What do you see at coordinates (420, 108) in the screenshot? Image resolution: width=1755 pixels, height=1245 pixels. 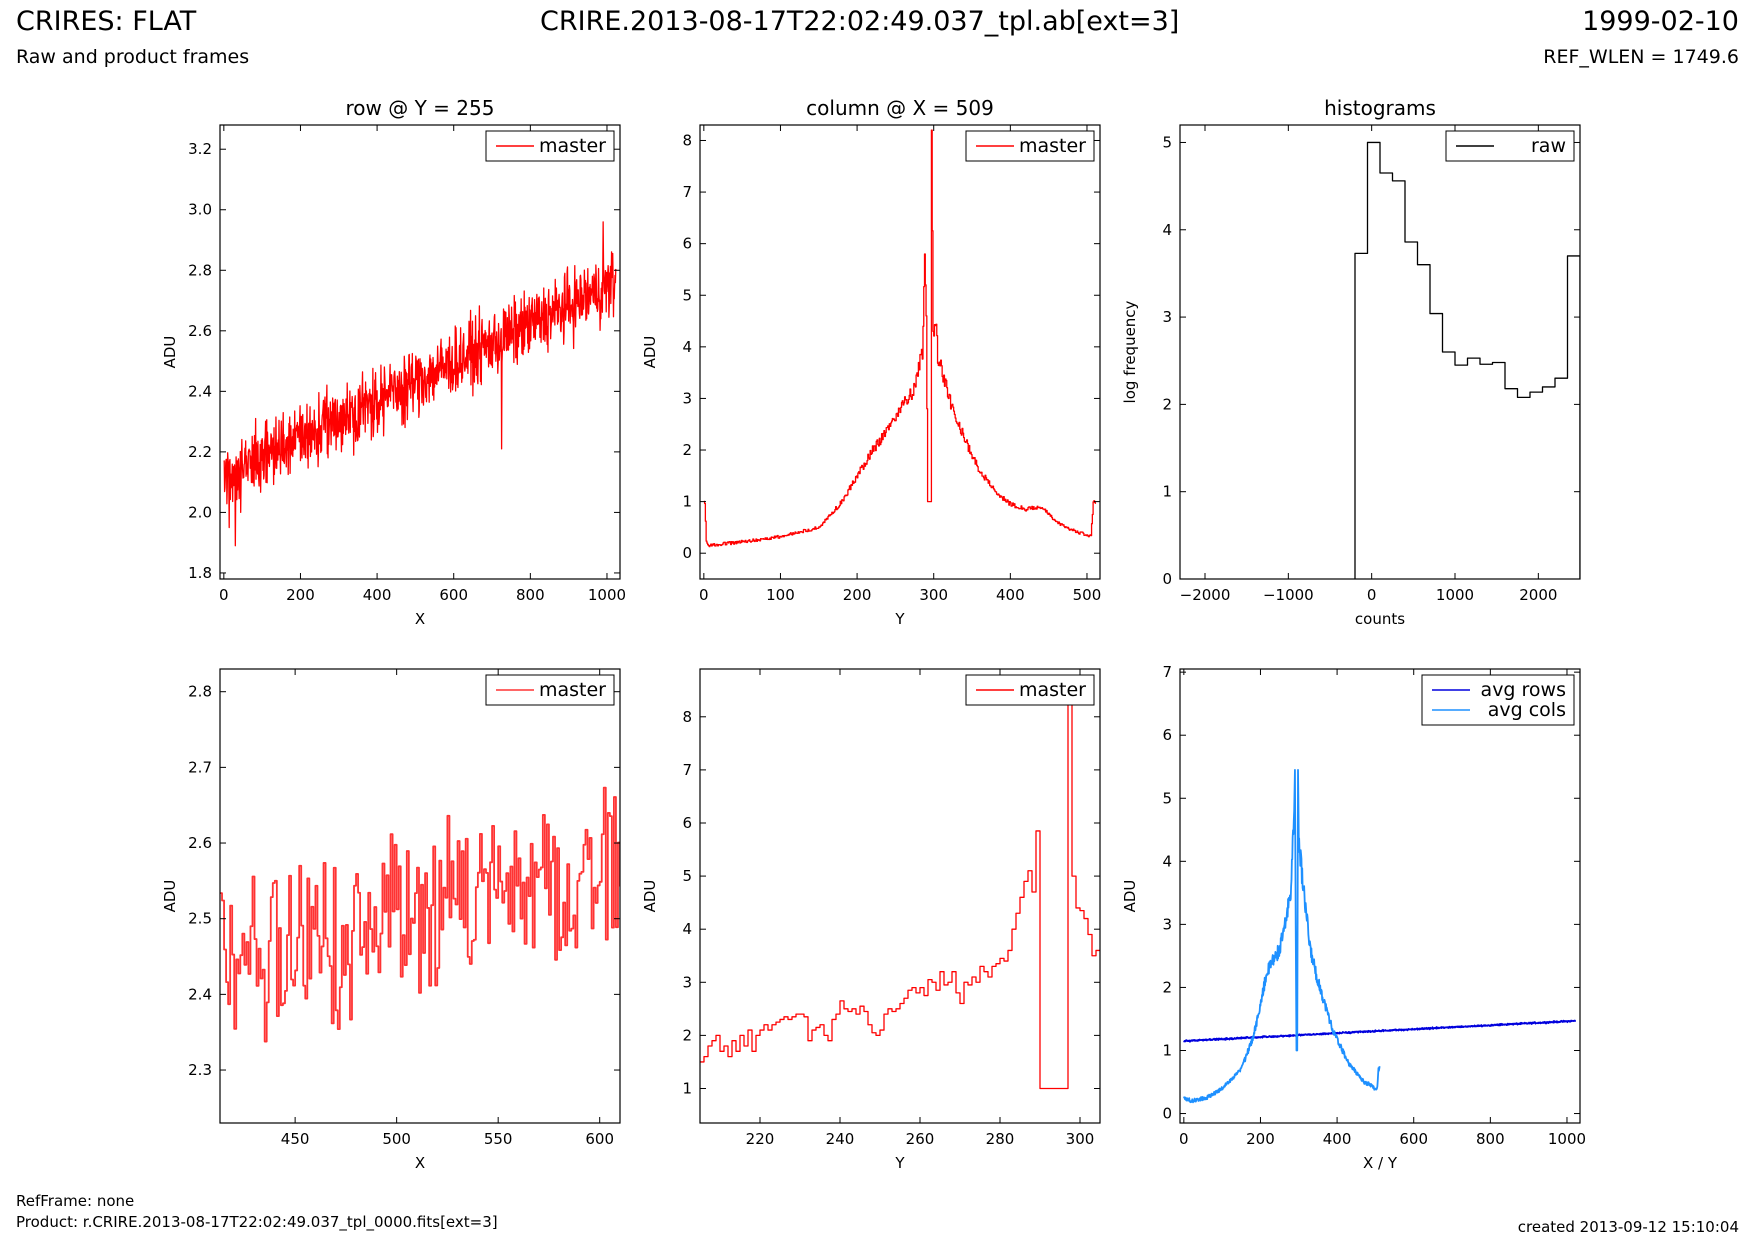 I see `panel-title: row @ Y = 255` at bounding box center [420, 108].